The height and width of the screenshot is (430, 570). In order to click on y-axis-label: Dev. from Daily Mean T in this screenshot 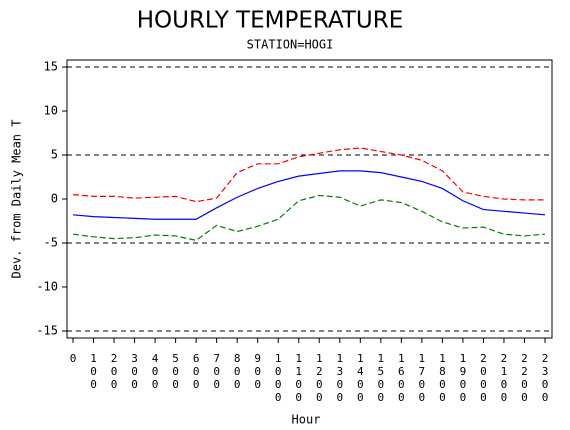, I will do `click(17, 199)`.